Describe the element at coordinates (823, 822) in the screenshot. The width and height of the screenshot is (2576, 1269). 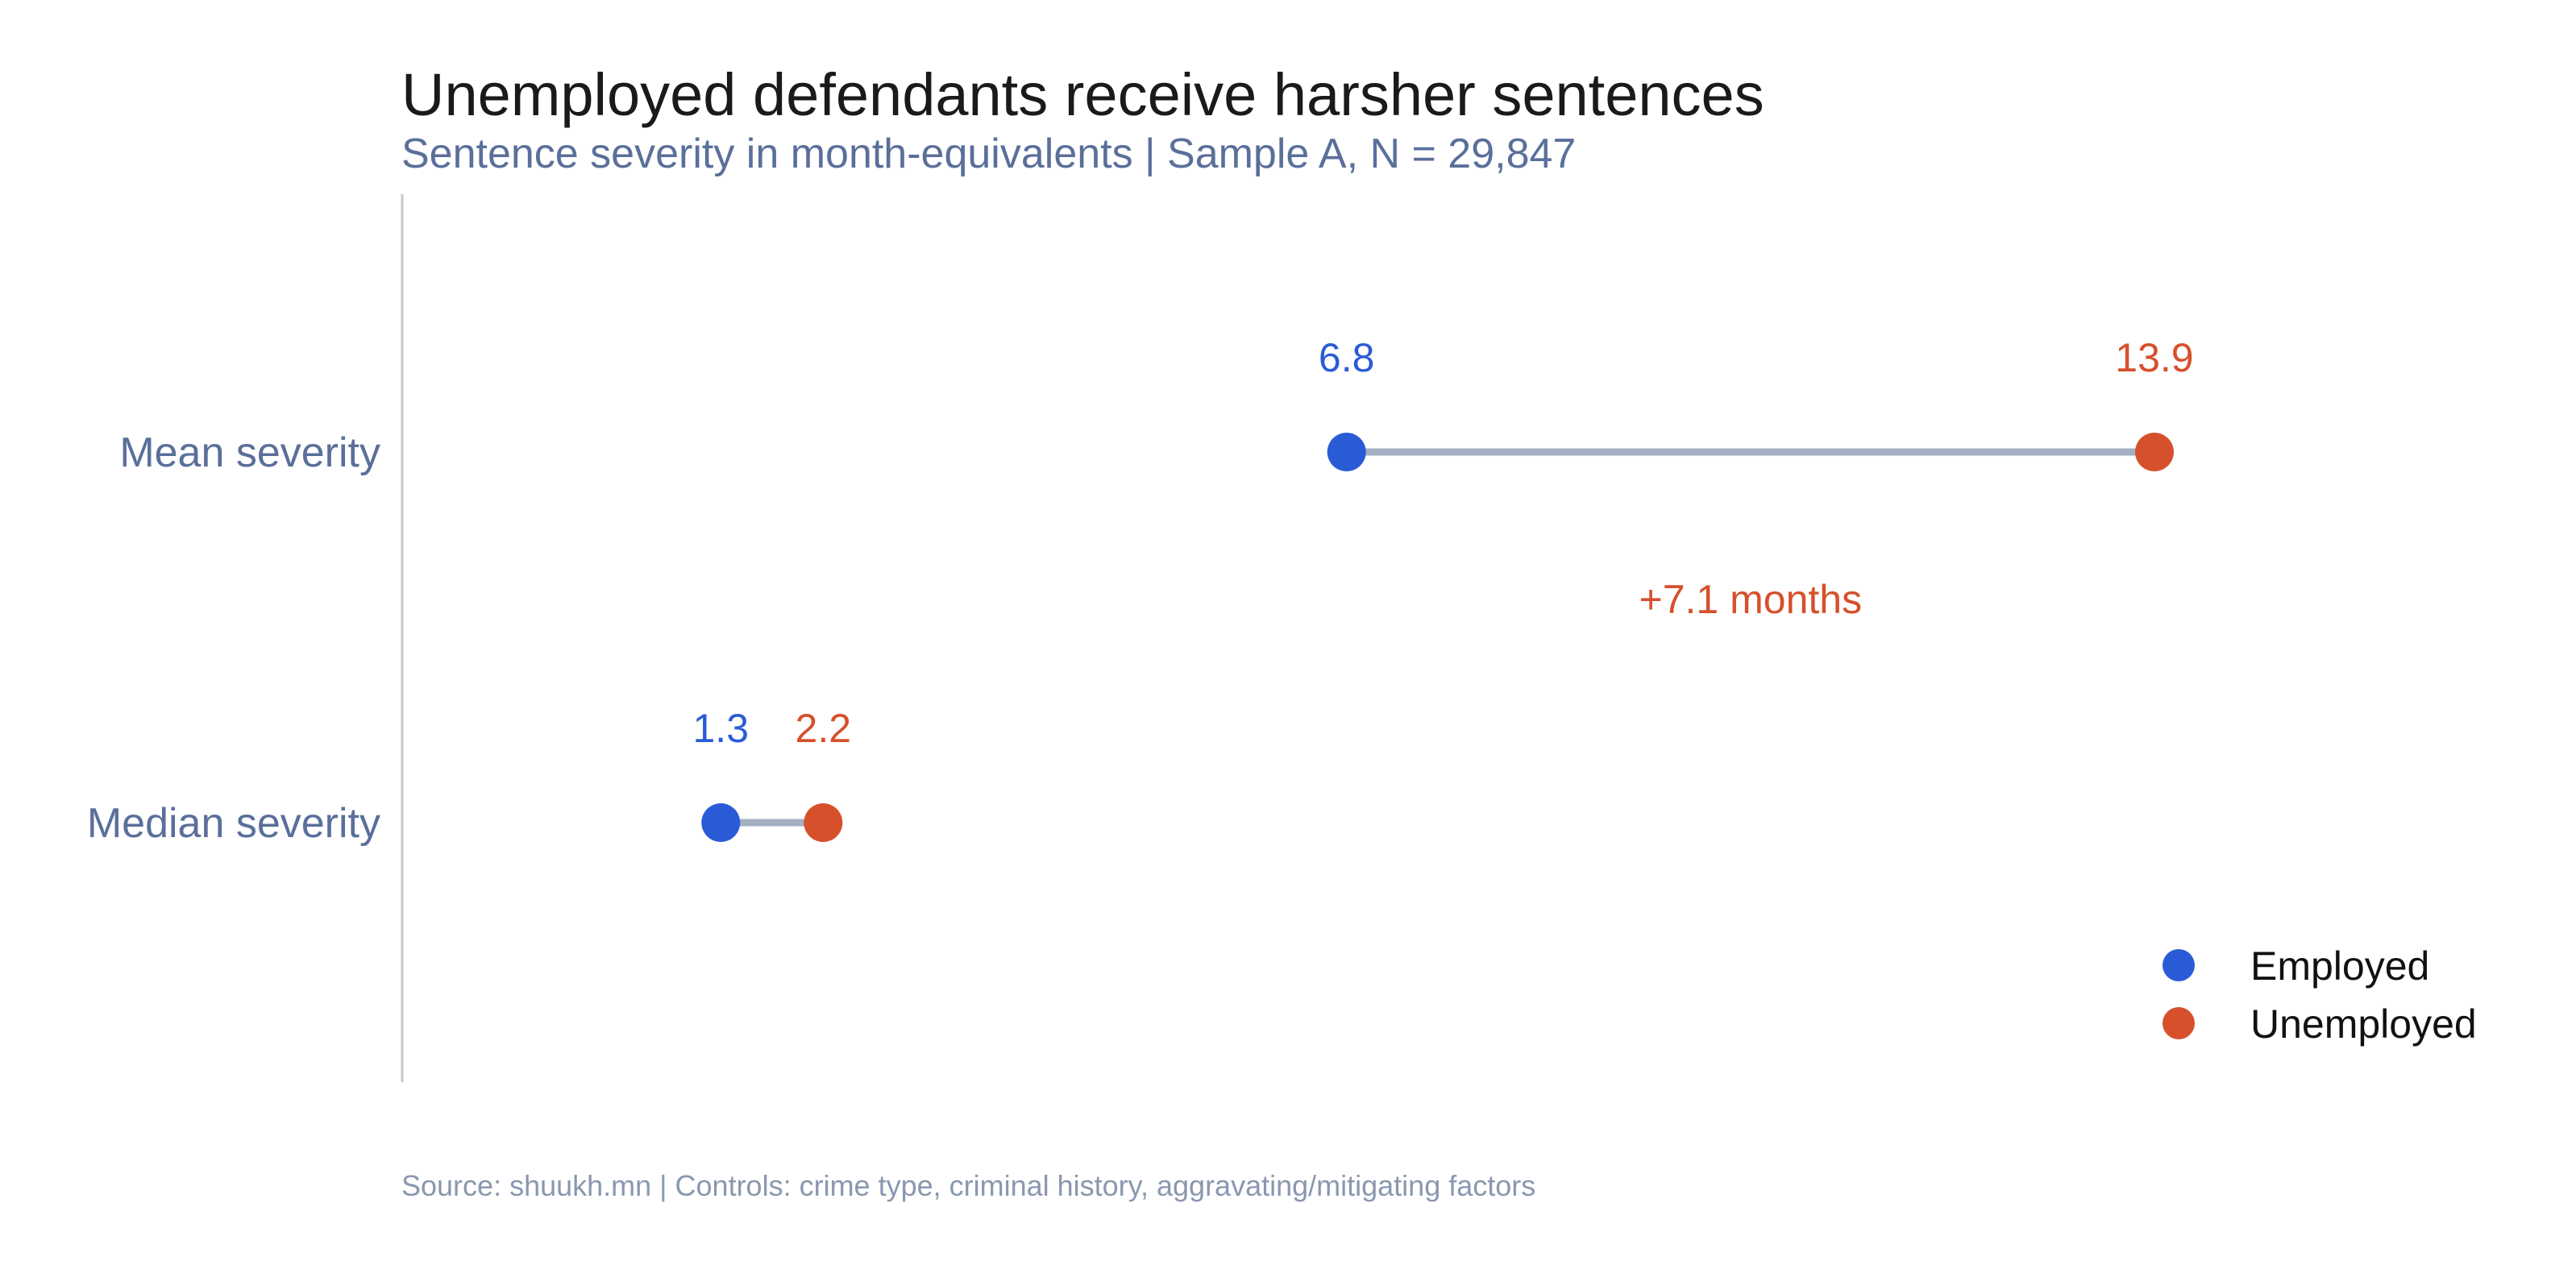
I see `point-unemployed-median-severity` at that location.